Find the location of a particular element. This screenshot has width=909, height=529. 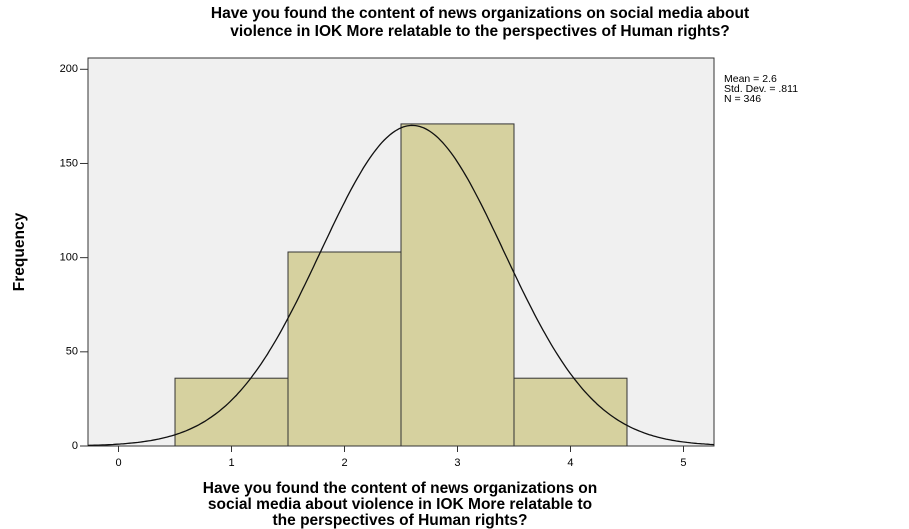

y-axis-label: Frequency is located at coordinates (19, 251).